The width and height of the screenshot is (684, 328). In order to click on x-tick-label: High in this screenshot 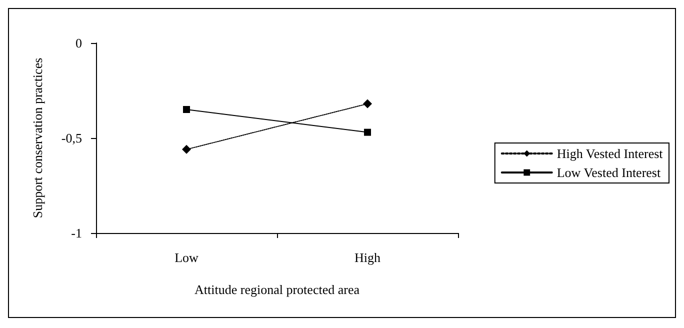, I will do `click(367, 257)`.